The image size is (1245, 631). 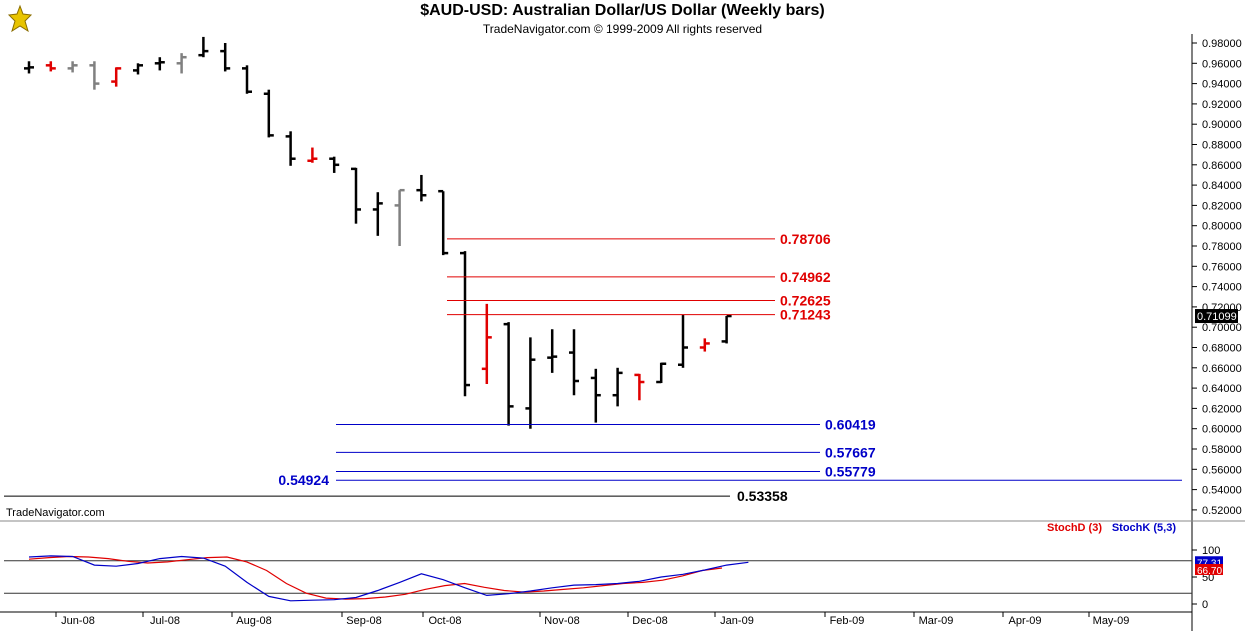 I want to click on last-price-marker, so click(x=1216, y=316).